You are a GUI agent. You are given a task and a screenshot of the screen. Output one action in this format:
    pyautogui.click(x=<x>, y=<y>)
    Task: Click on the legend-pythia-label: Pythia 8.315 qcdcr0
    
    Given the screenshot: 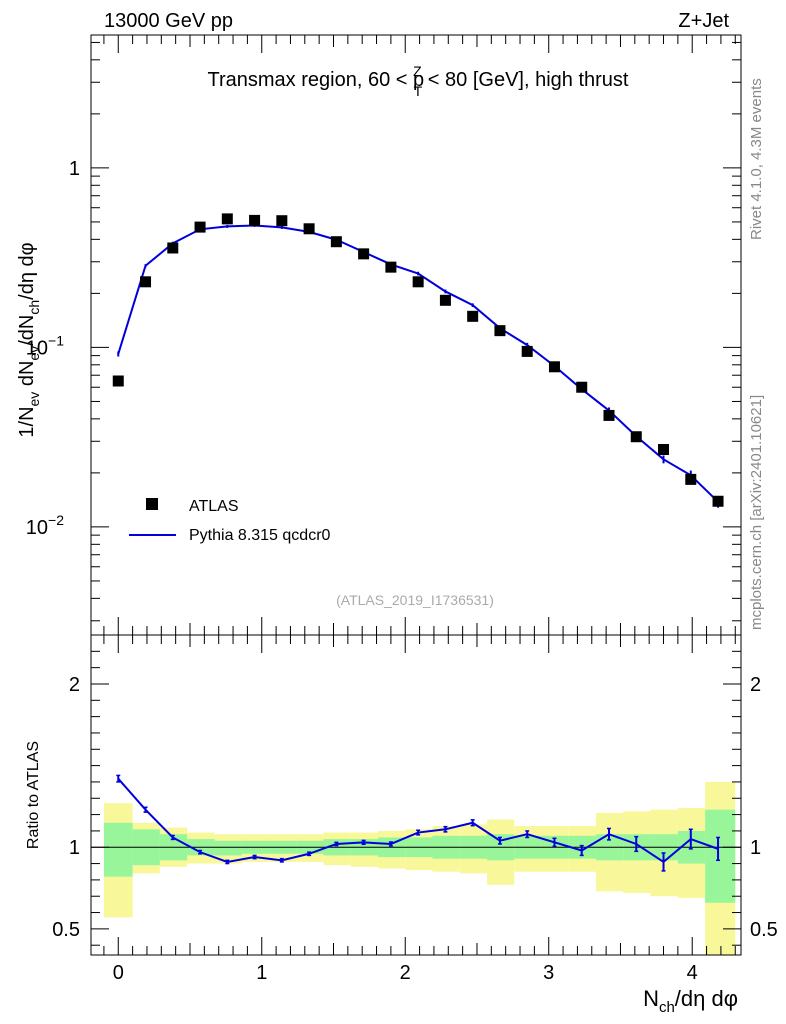 What is the action you would take?
    pyautogui.click(x=260, y=535)
    